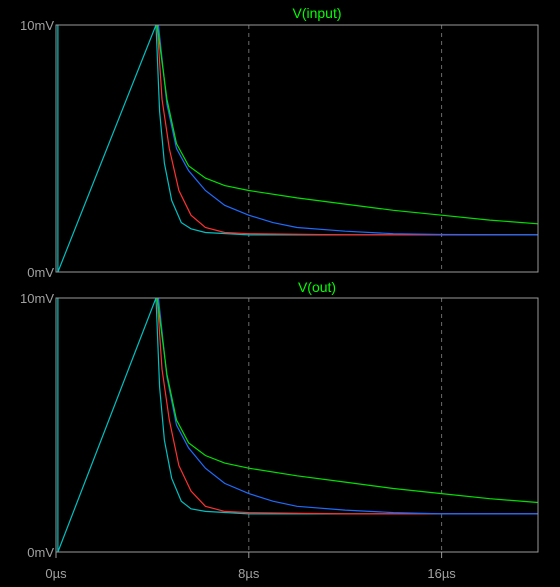 This screenshot has width=560, height=587. What do you see at coordinates (317, 287) in the screenshot?
I see `plot-title: V(out)` at bounding box center [317, 287].